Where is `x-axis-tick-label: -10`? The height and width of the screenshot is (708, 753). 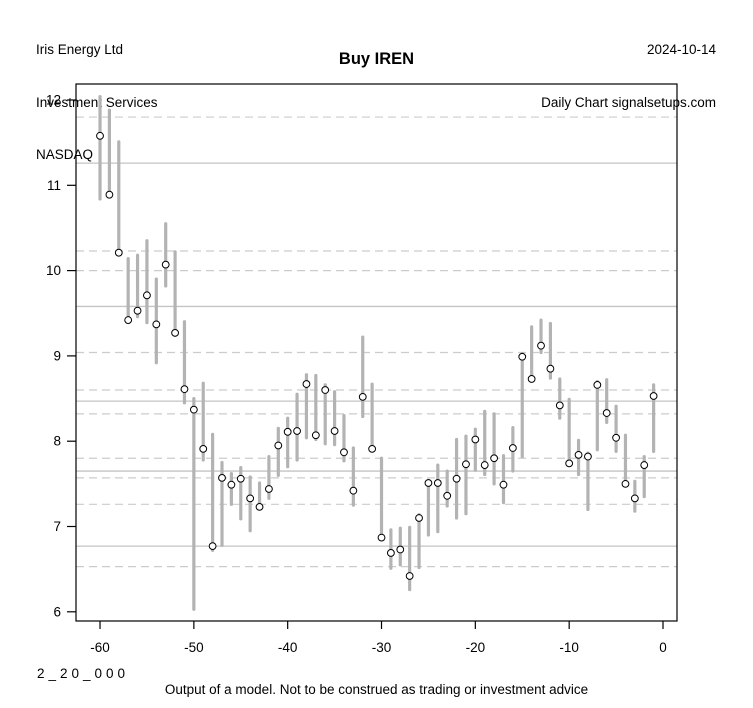 x-axis-tick-label: -10 is located at coordinates (569, 647).